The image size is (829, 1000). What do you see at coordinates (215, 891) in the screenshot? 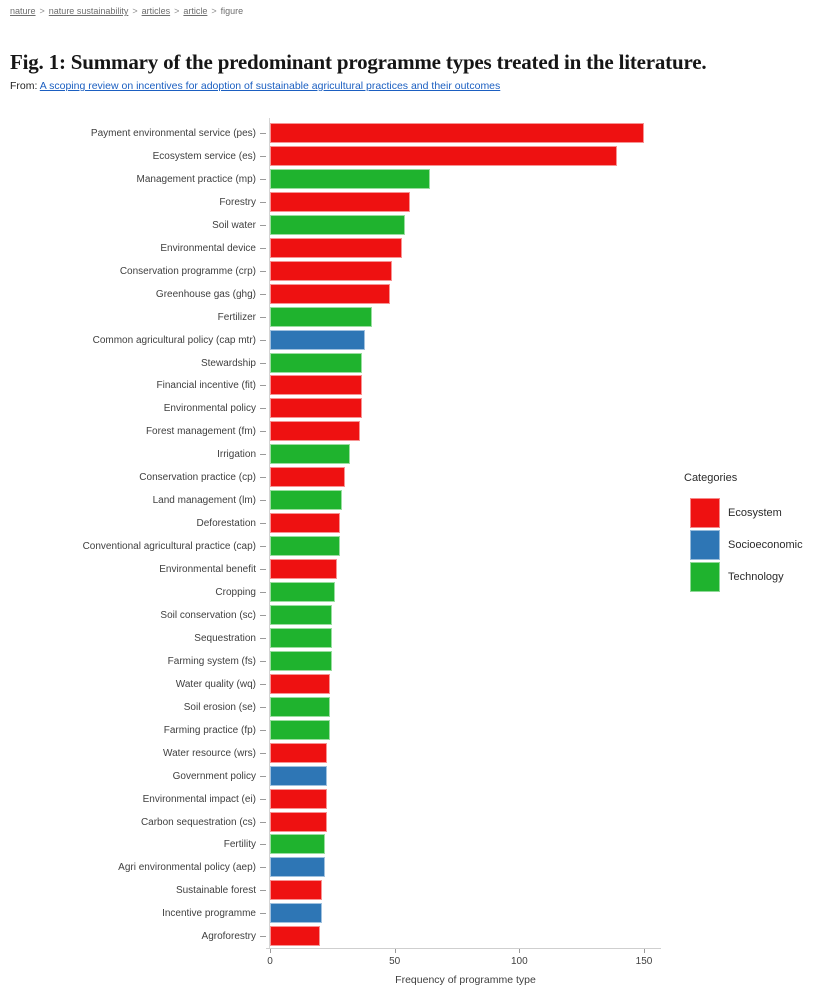
I see `bar-label: Sustainable forest` at bounding box center [215, 891].